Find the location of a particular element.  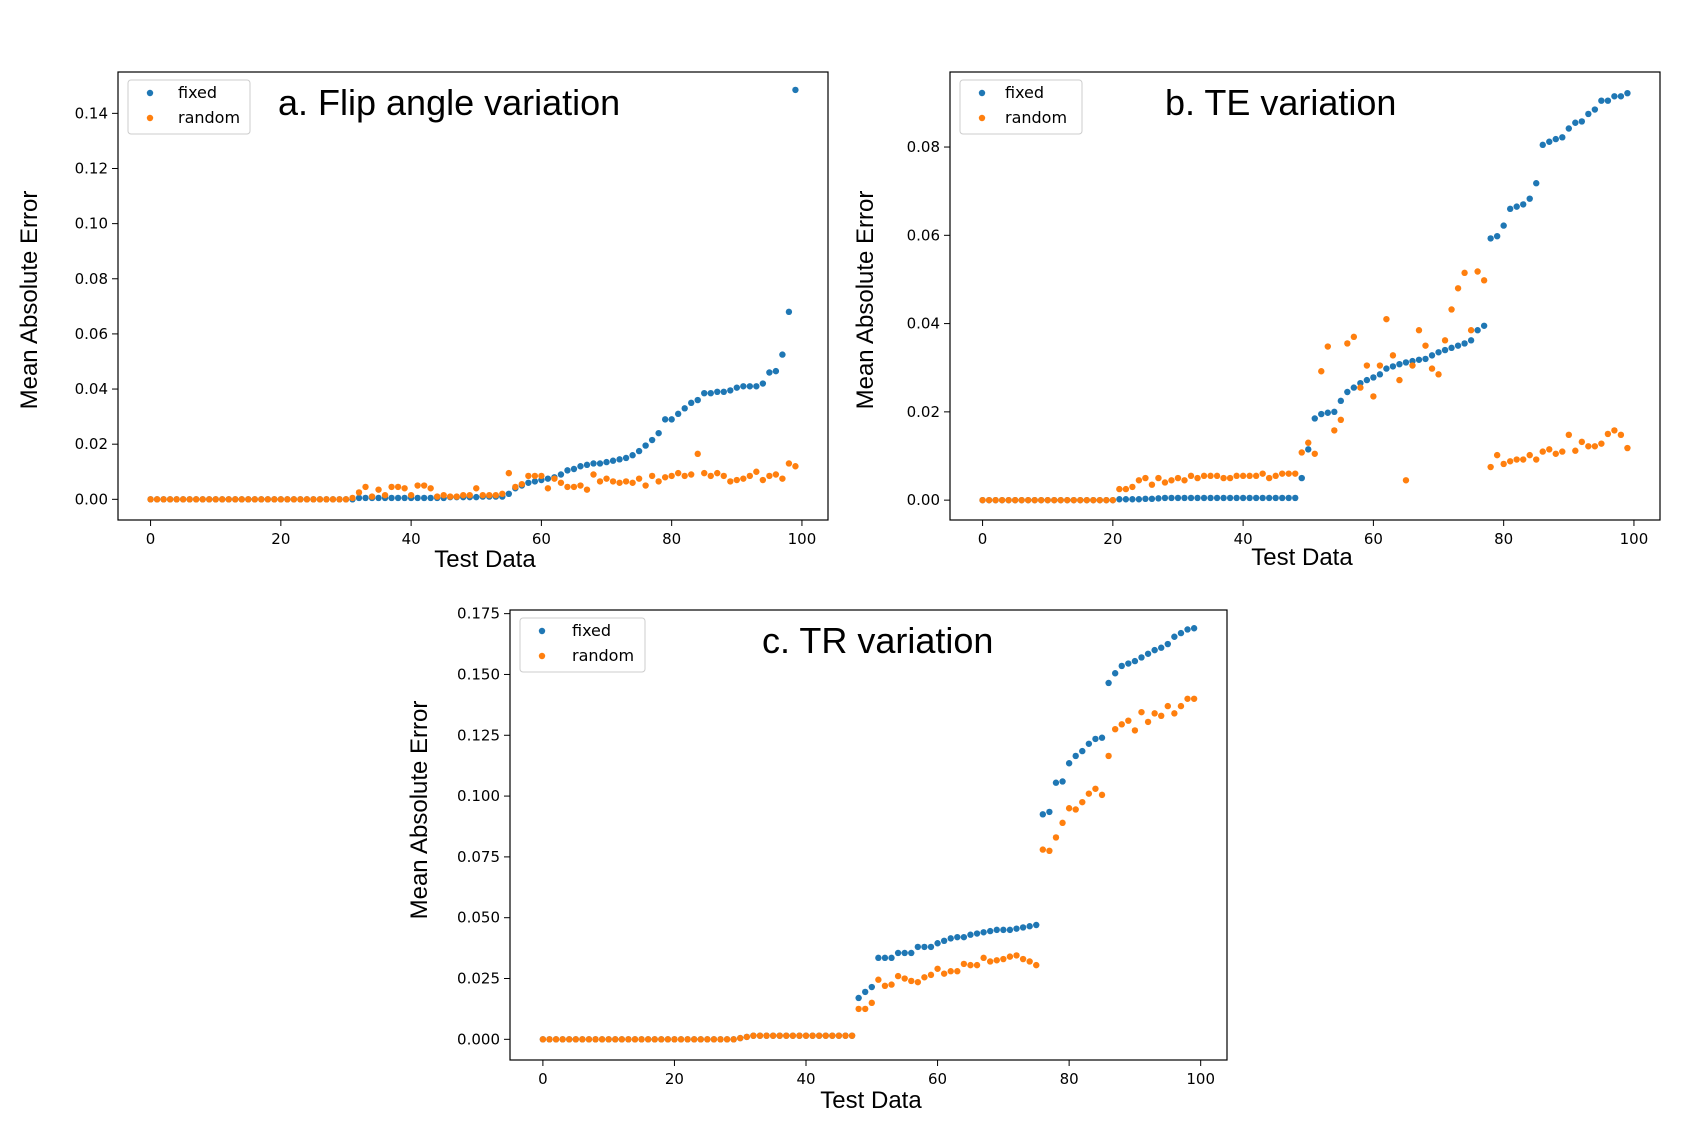

x-tick-label: 0 is located at coordinates (543, 1079).